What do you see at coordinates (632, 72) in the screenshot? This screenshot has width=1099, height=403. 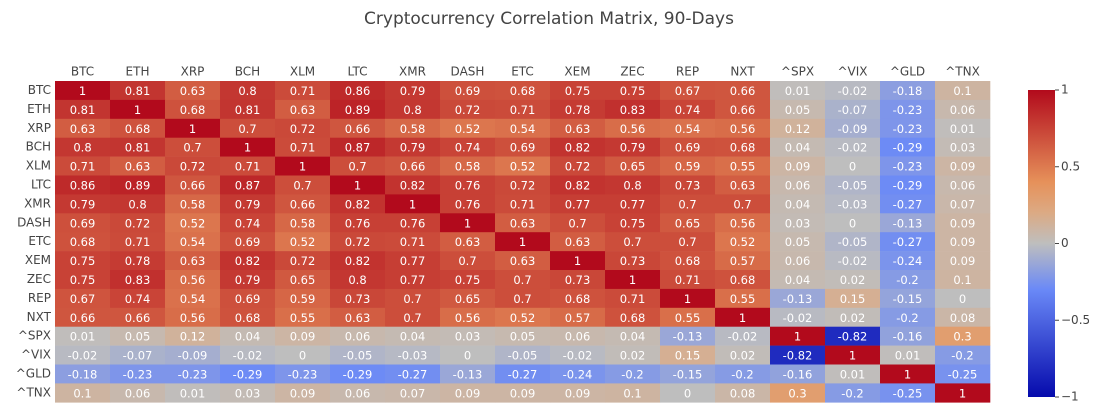 I see `x-tick-label: ZEC` at bounding box center [632, 72].